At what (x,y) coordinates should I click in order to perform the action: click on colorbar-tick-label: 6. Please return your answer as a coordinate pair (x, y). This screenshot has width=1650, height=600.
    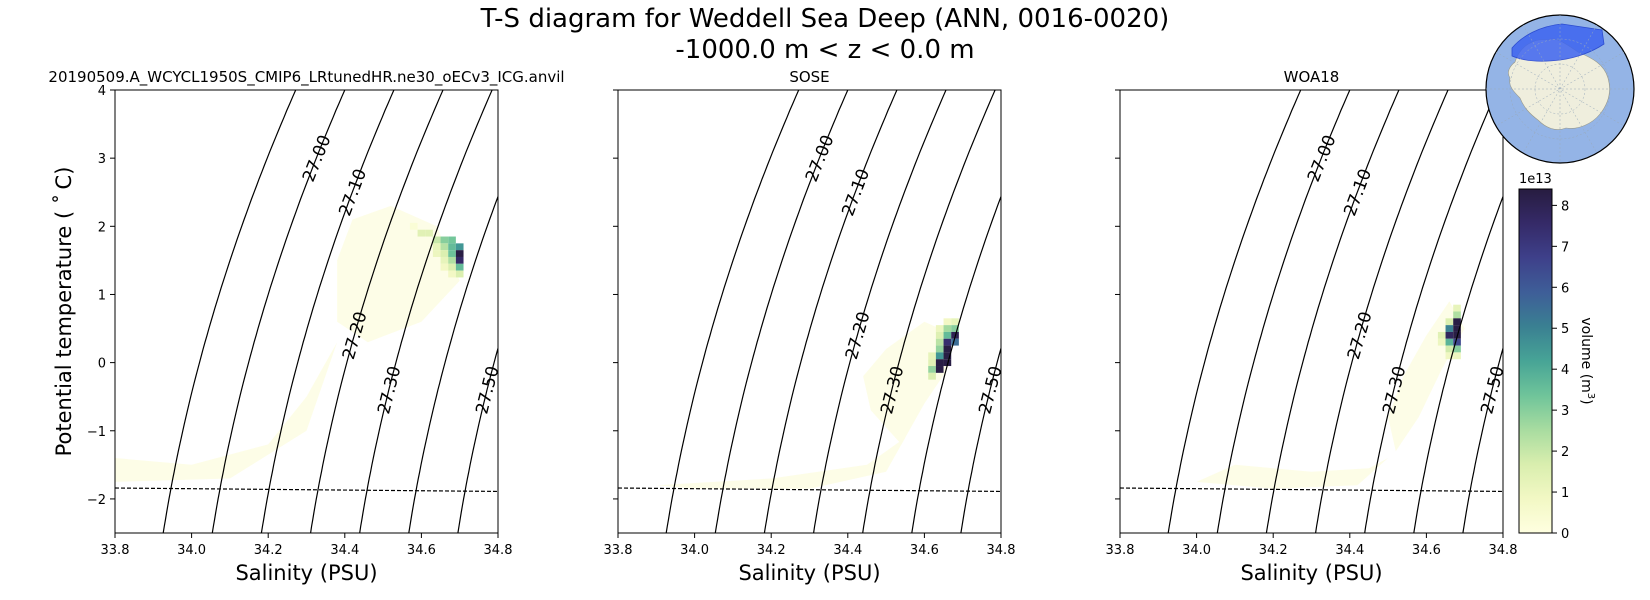
    Looking at the image, I should click on (1565, 288).